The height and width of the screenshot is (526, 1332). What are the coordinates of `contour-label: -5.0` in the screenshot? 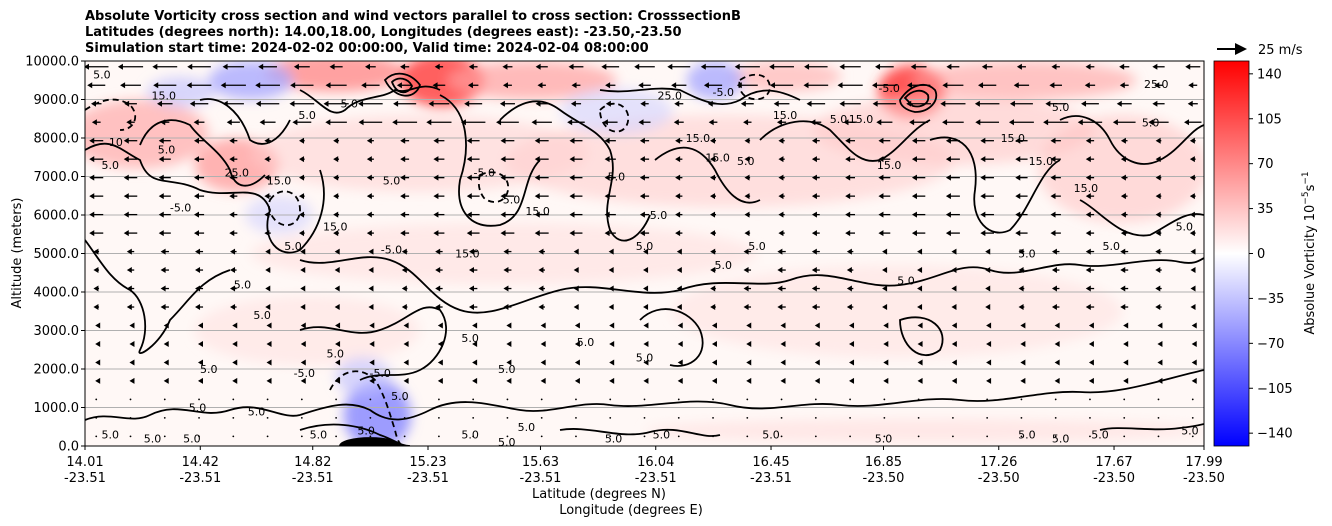 It's located at (304, 373).